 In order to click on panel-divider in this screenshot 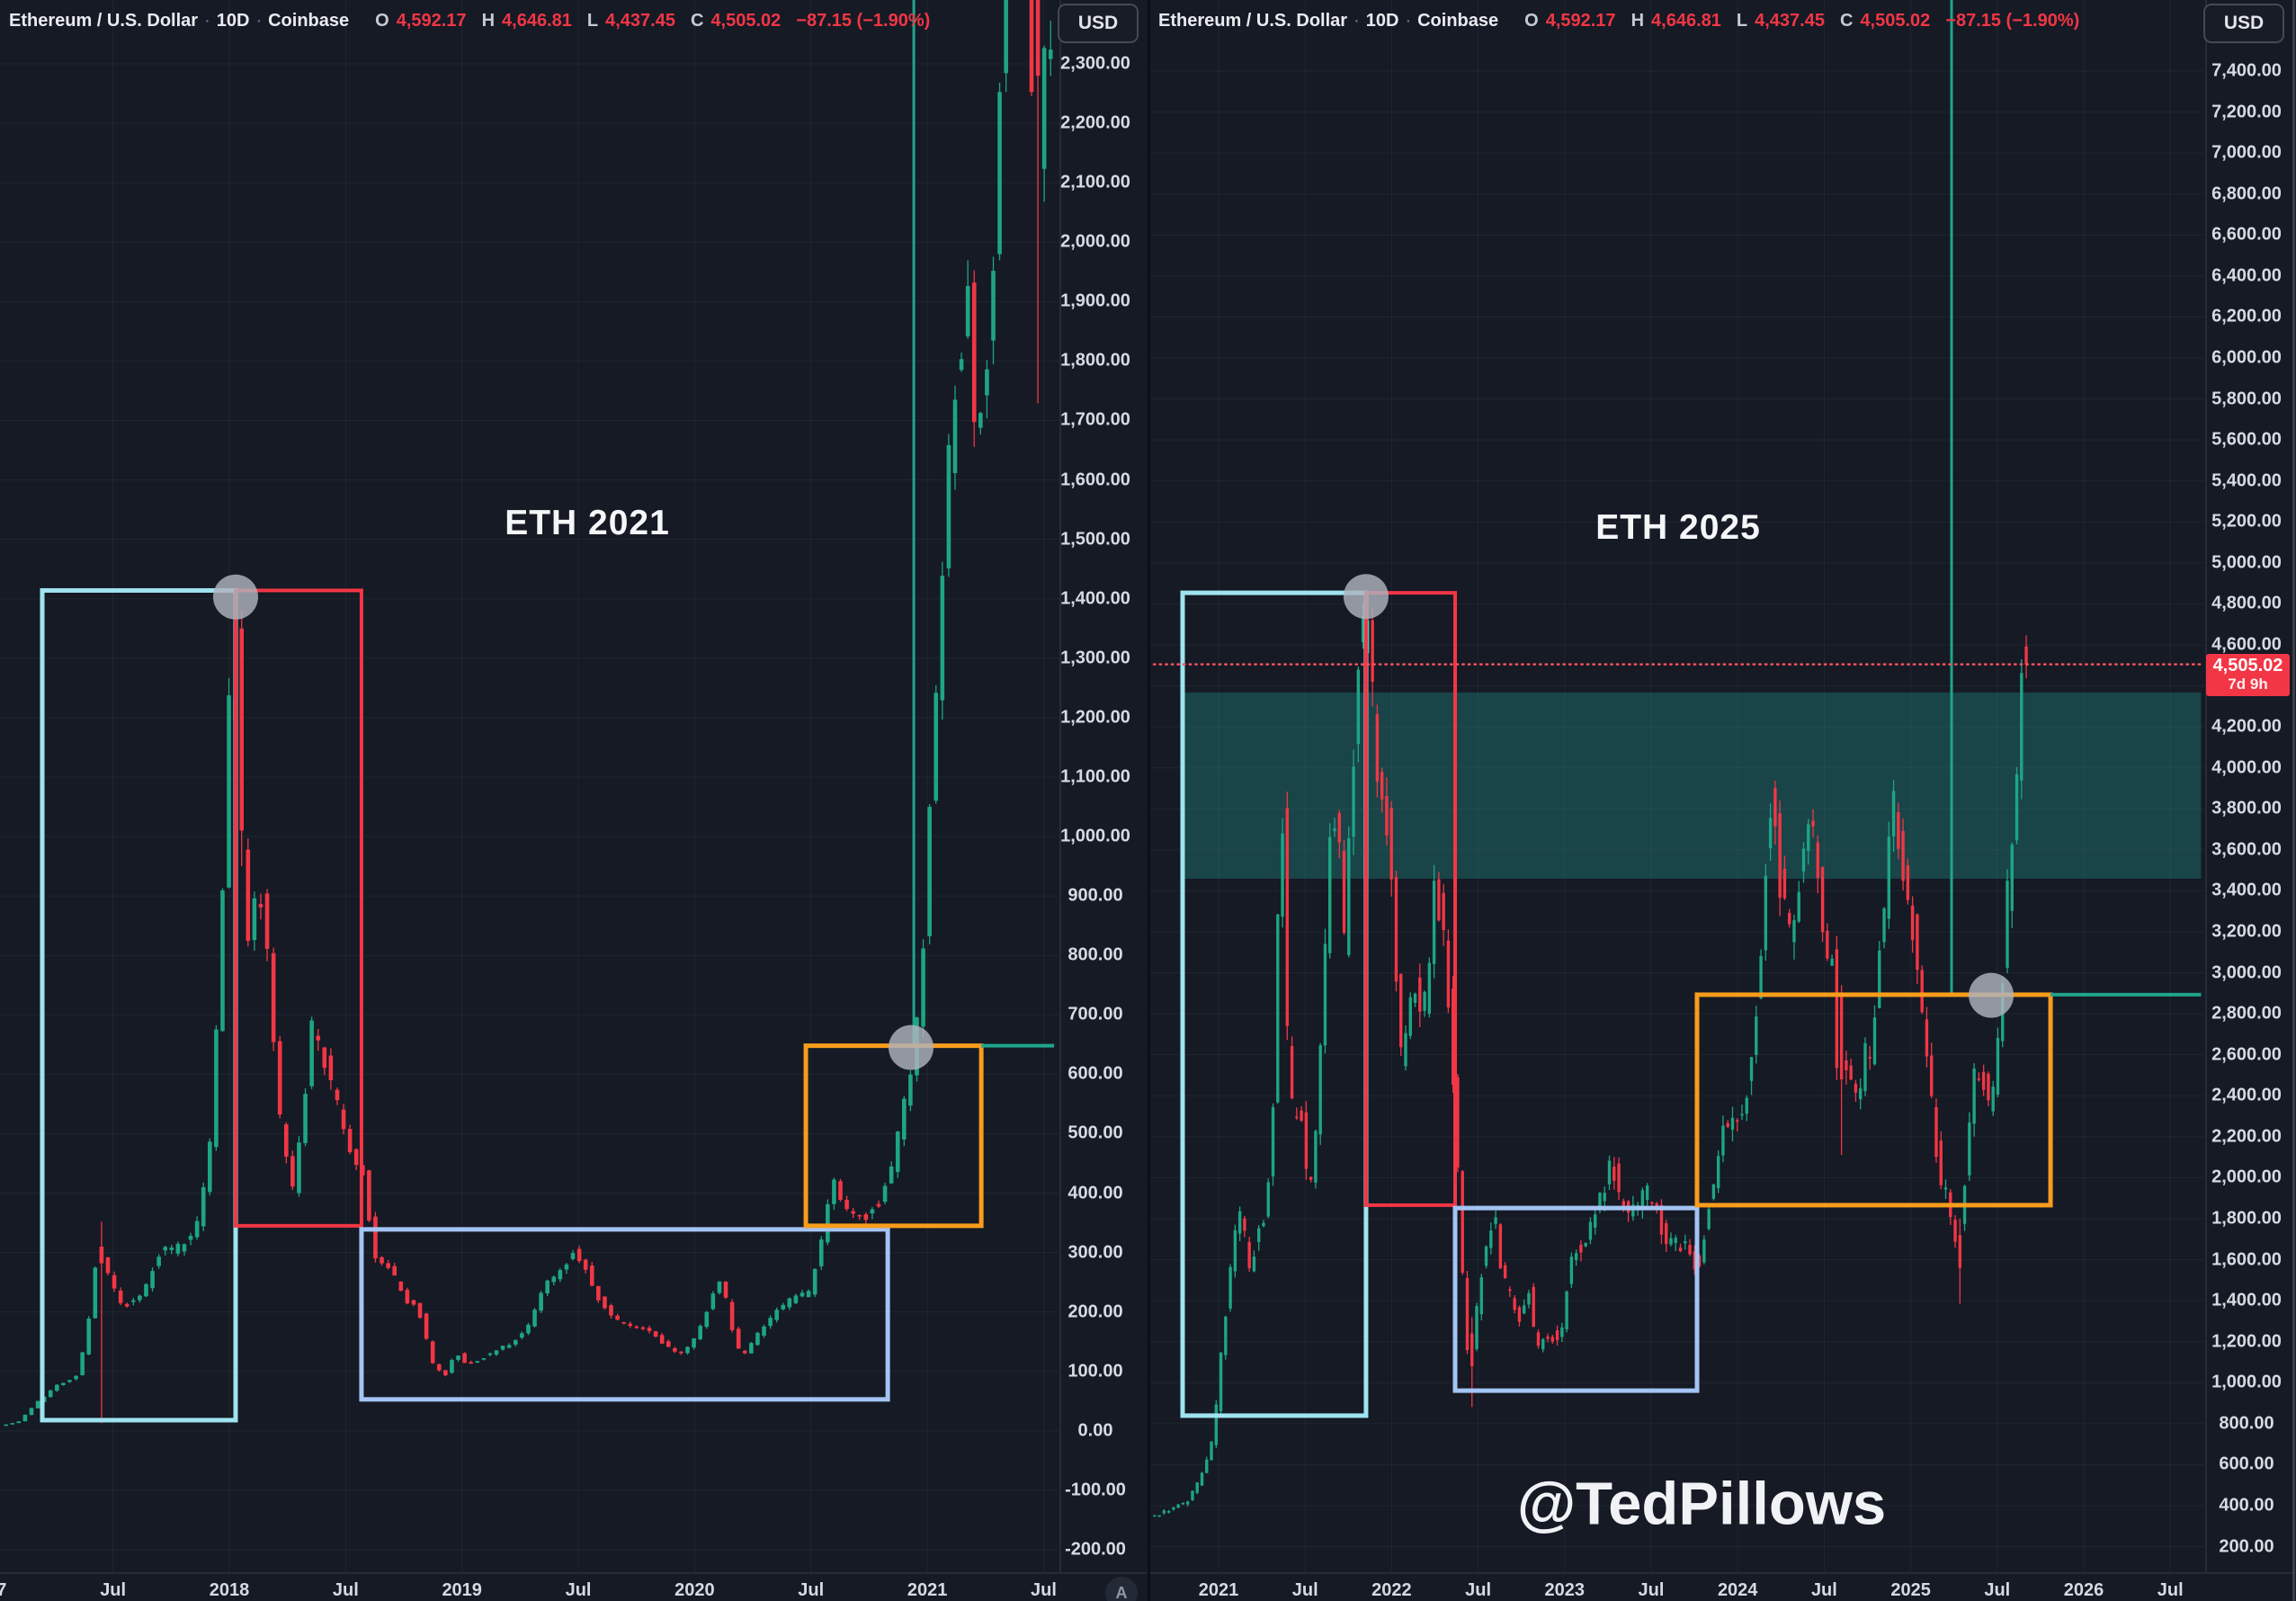, I will do `click(1149, 801)`.